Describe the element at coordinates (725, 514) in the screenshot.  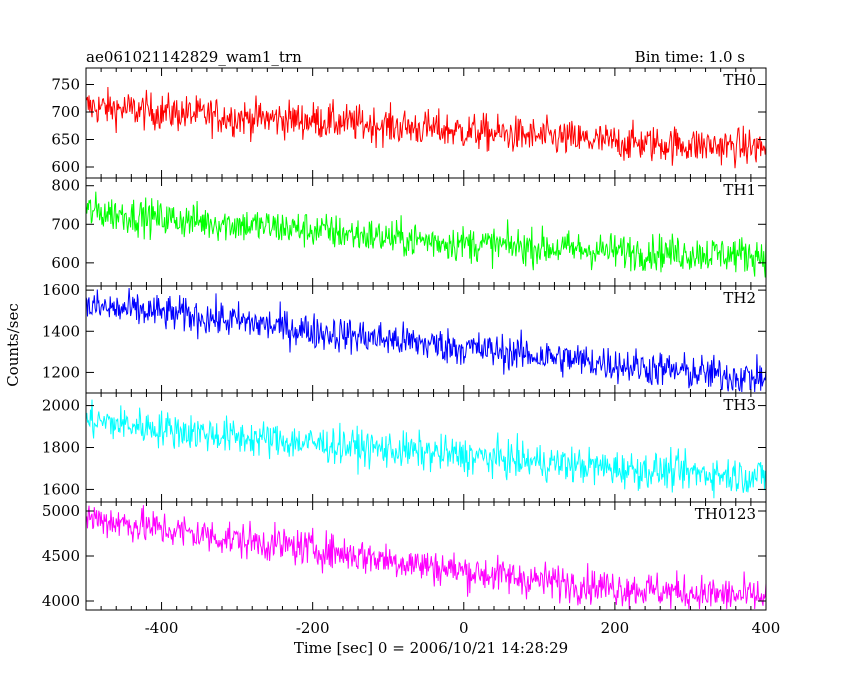
I see `panel-label: TH0123` at that location.